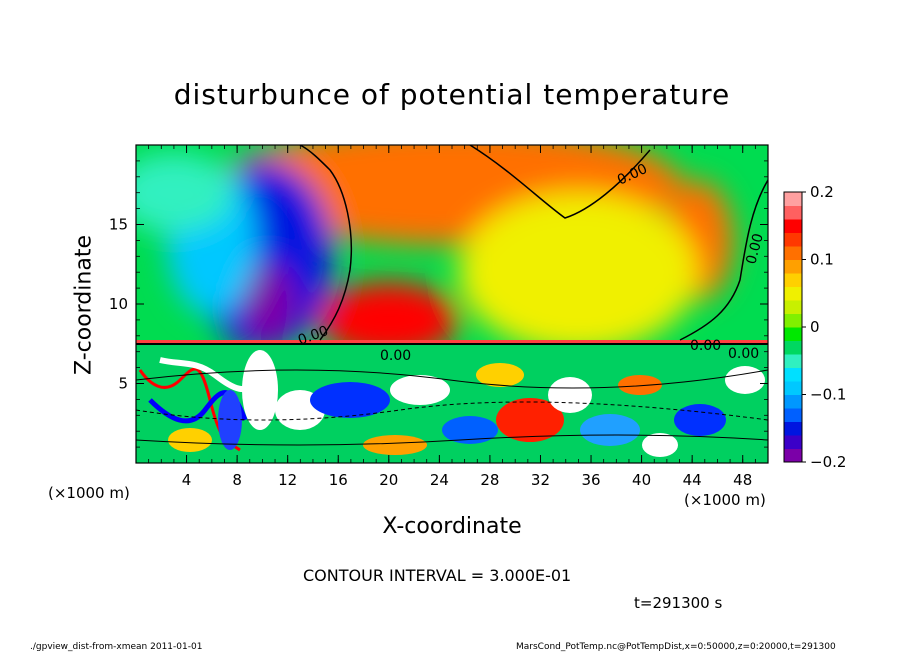 This screenshot has width=904, height=654. Describe the element at coordinates (326, 243) in the screenshot. I see `zero-contour-left` at that location.